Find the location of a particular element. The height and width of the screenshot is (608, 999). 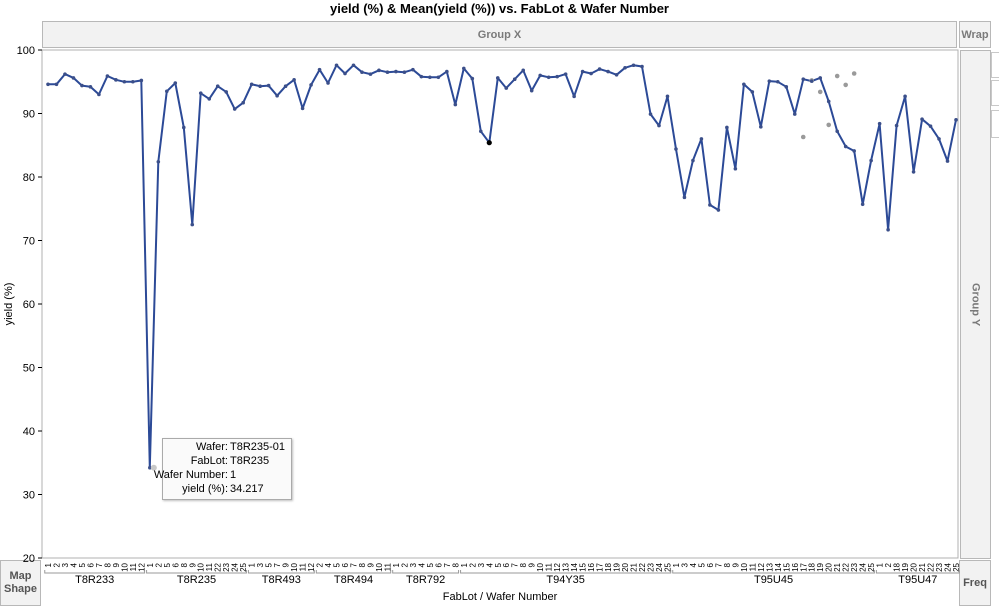

wrap-zone: Wrap is located at coordinates (975, 34).